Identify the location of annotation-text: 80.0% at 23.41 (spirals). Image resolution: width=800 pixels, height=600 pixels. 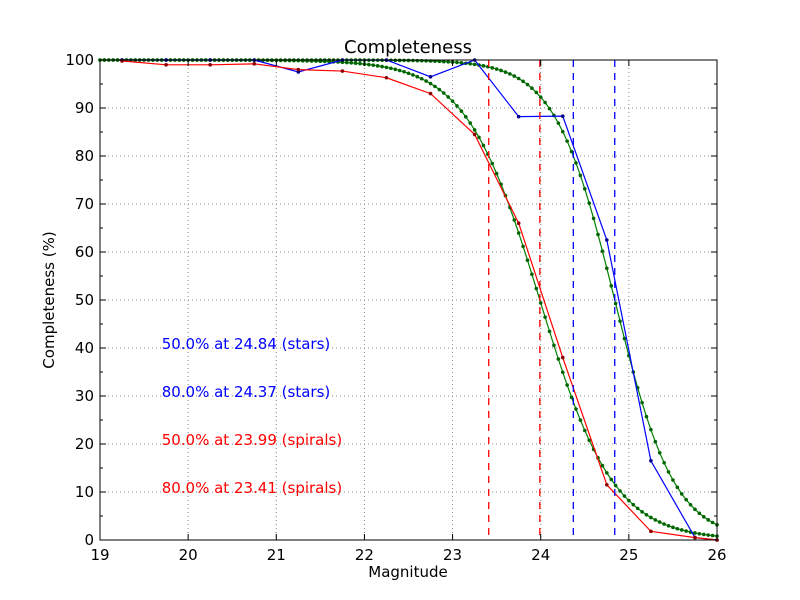
(252, 488).